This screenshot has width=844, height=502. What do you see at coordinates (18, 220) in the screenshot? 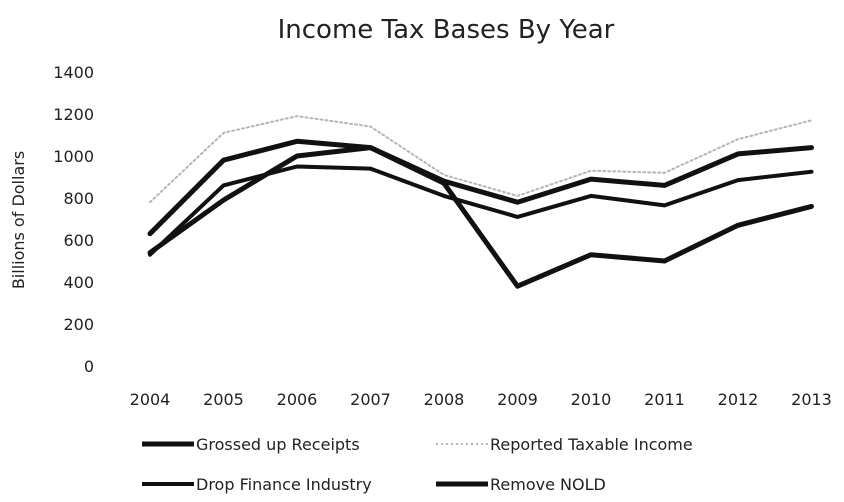
I see `y-axis-label: Billions of Dollars` at bounding box center [18, 220].